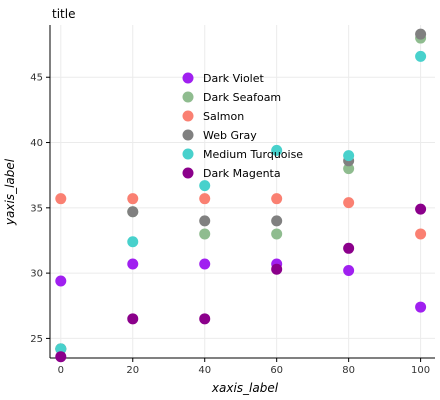 The height and width of the screenshot is (400, 440). What do you see at coordinates (36, 143) in the screenshot?
I see `y-tick-label: 40` at bounding box center [36, 143].